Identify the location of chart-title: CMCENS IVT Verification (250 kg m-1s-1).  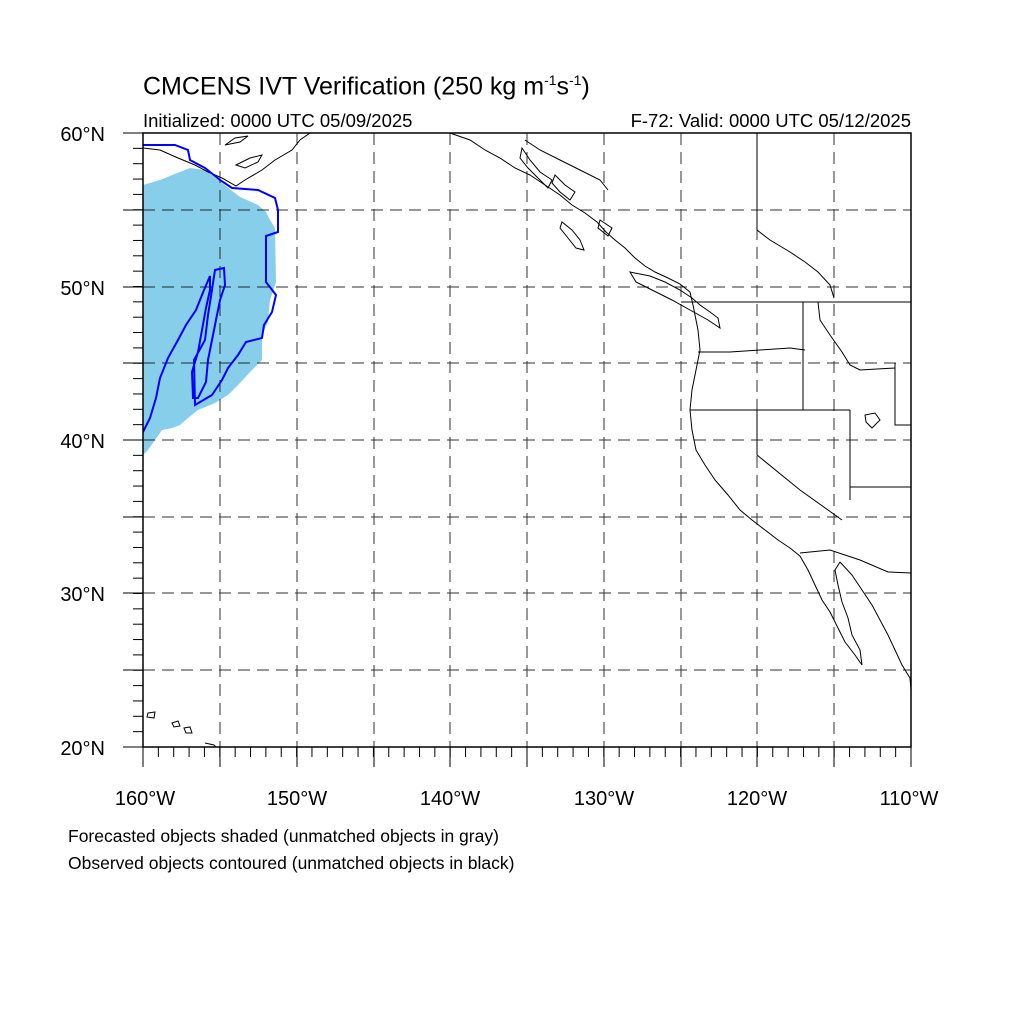
(366, 86).